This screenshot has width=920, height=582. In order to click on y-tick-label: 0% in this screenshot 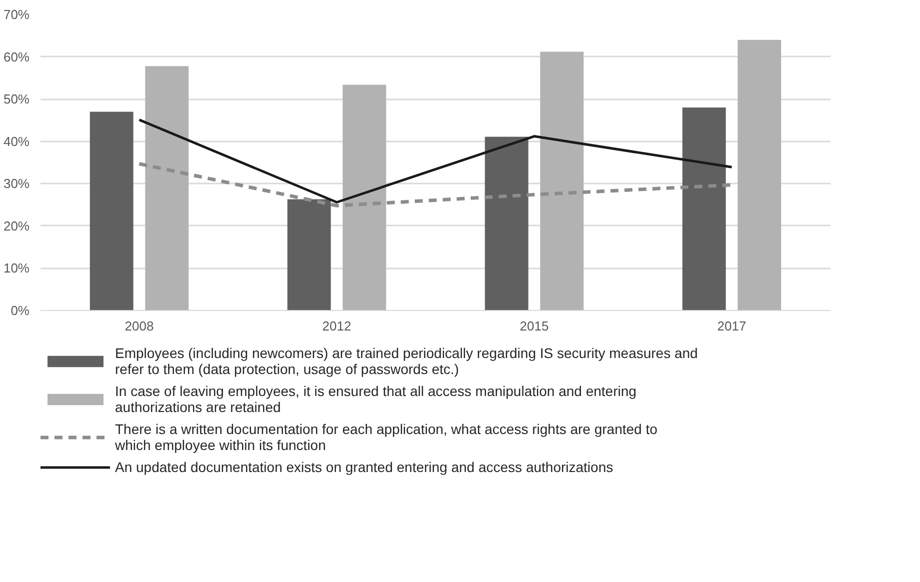, I will do `click(20, 310)`.